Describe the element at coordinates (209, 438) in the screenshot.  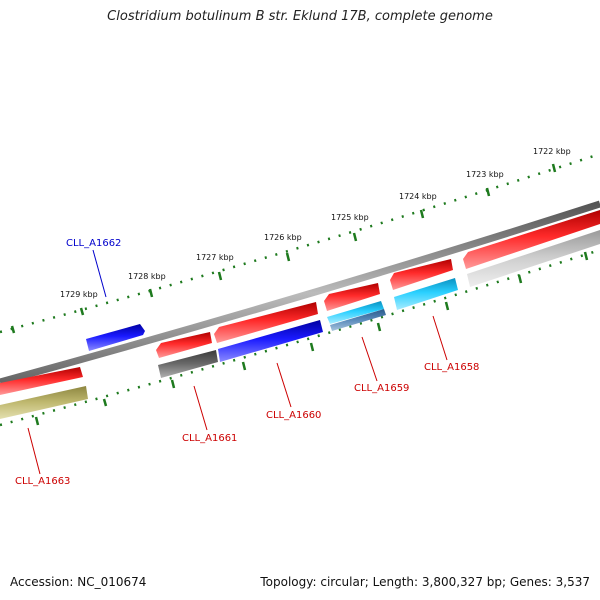
I see `gene-label-cll-a1661: CLL_A1661` at that location.